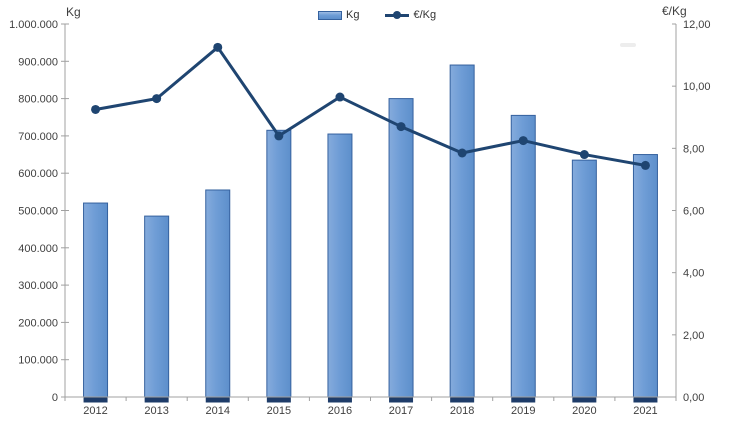  I want to click on bar-base-2017, so click(401, 400).